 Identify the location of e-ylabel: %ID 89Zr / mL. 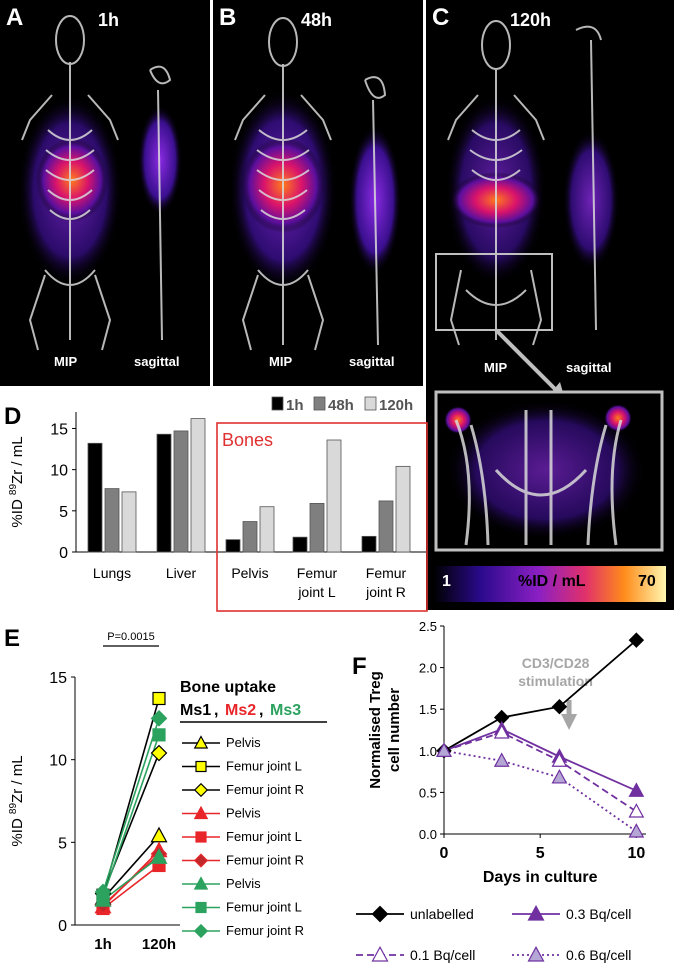
(17, 800).